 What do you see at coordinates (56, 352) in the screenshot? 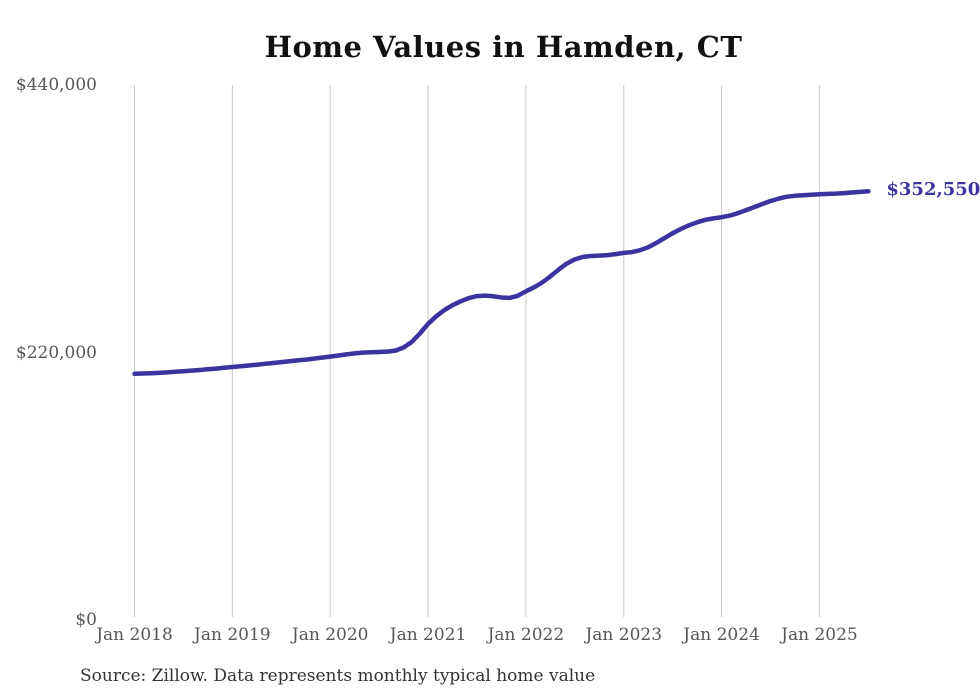
I see `y-tick-label: $220,000` at bounding box center [56, 352].